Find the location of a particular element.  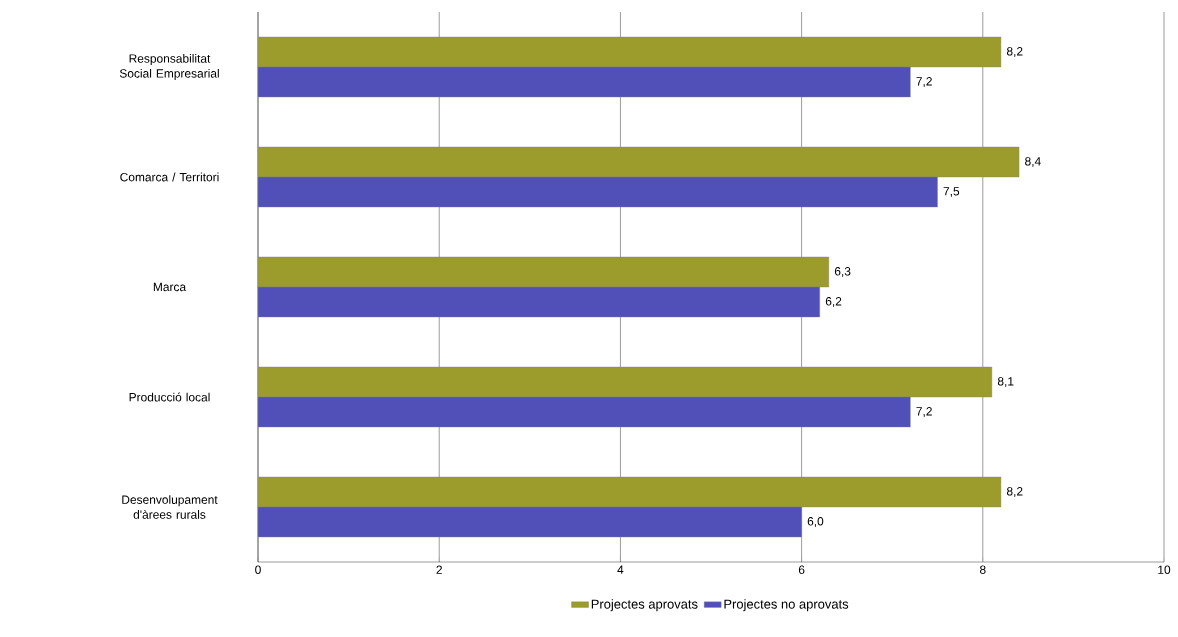

data-label: 7,5 is located at coordinates (951, 192).